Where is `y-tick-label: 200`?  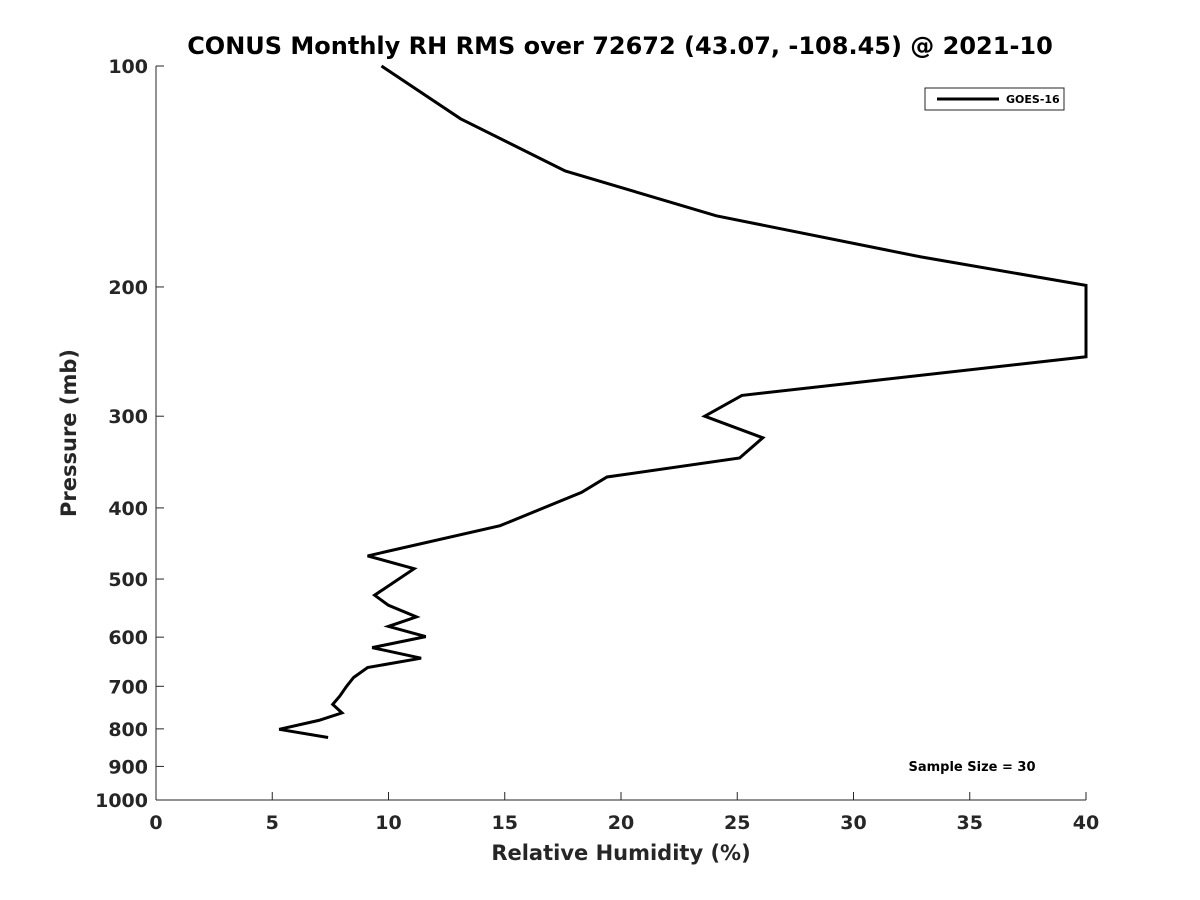
y-tick-label: 200 is located at coordinates (128, 288).